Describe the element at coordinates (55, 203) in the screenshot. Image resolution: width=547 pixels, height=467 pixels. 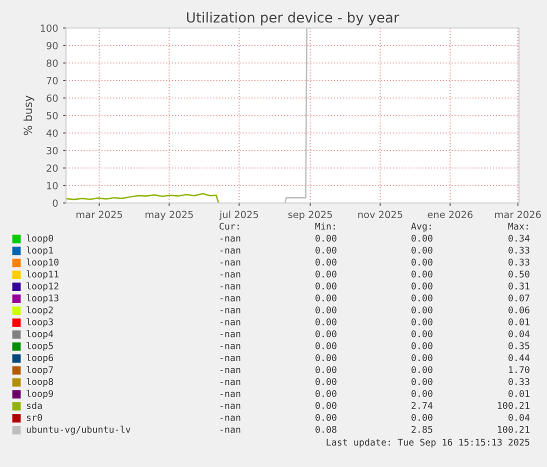
I see `y-tick-label: 0` at that location.